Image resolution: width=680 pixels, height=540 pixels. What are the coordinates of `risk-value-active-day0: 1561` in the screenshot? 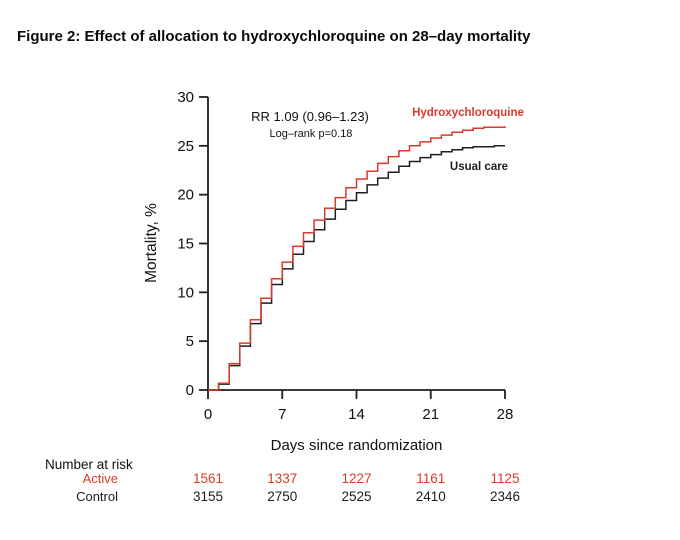 It's located at (208, 478).